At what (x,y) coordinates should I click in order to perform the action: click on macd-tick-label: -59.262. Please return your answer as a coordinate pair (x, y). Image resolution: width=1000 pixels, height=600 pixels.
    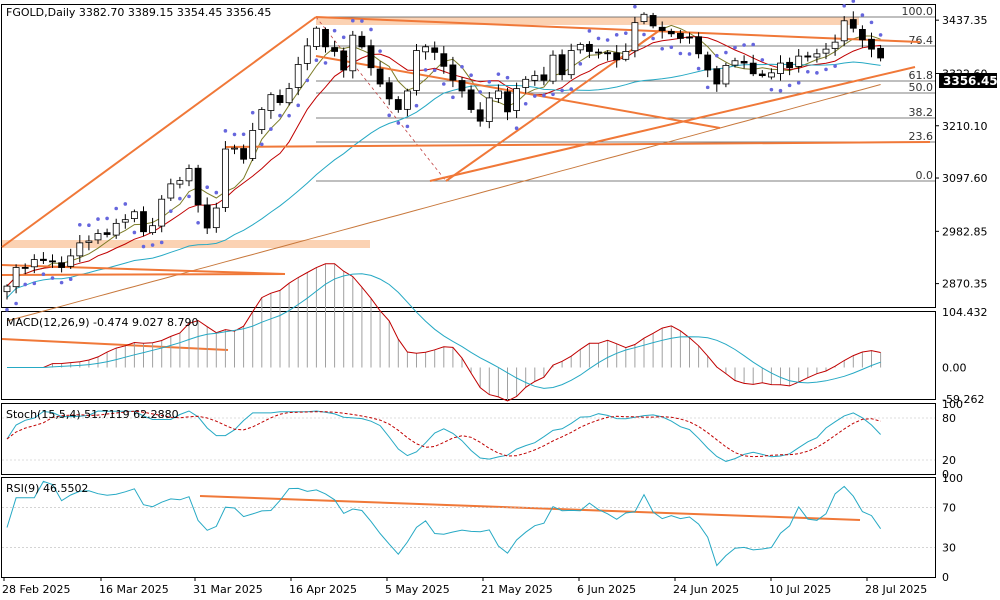
    Looking at the image, I should click on (963, 399).